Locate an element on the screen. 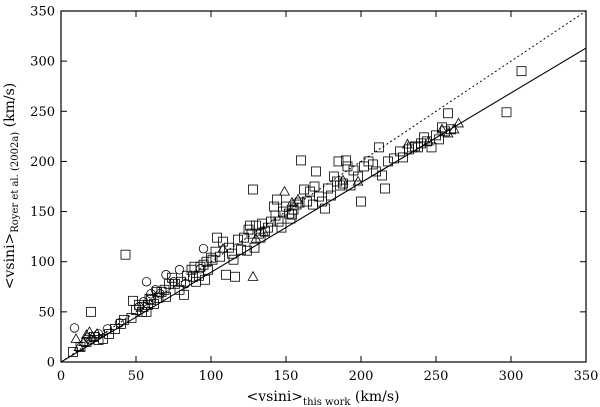 The width and height of the screenshot is (600, 407). x-tick-label: 150 is located at coordinates (286, 376).